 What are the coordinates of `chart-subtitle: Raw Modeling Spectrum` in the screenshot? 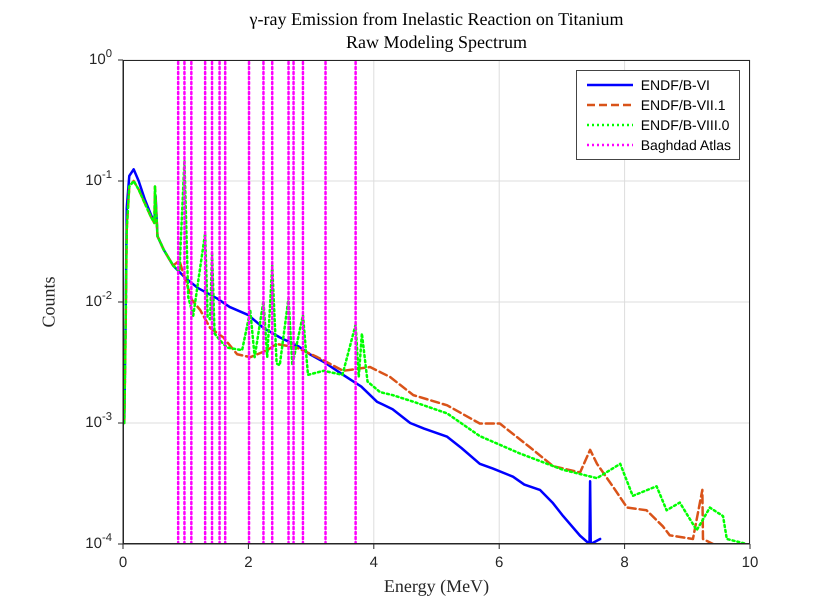 It's located at (436, 42).